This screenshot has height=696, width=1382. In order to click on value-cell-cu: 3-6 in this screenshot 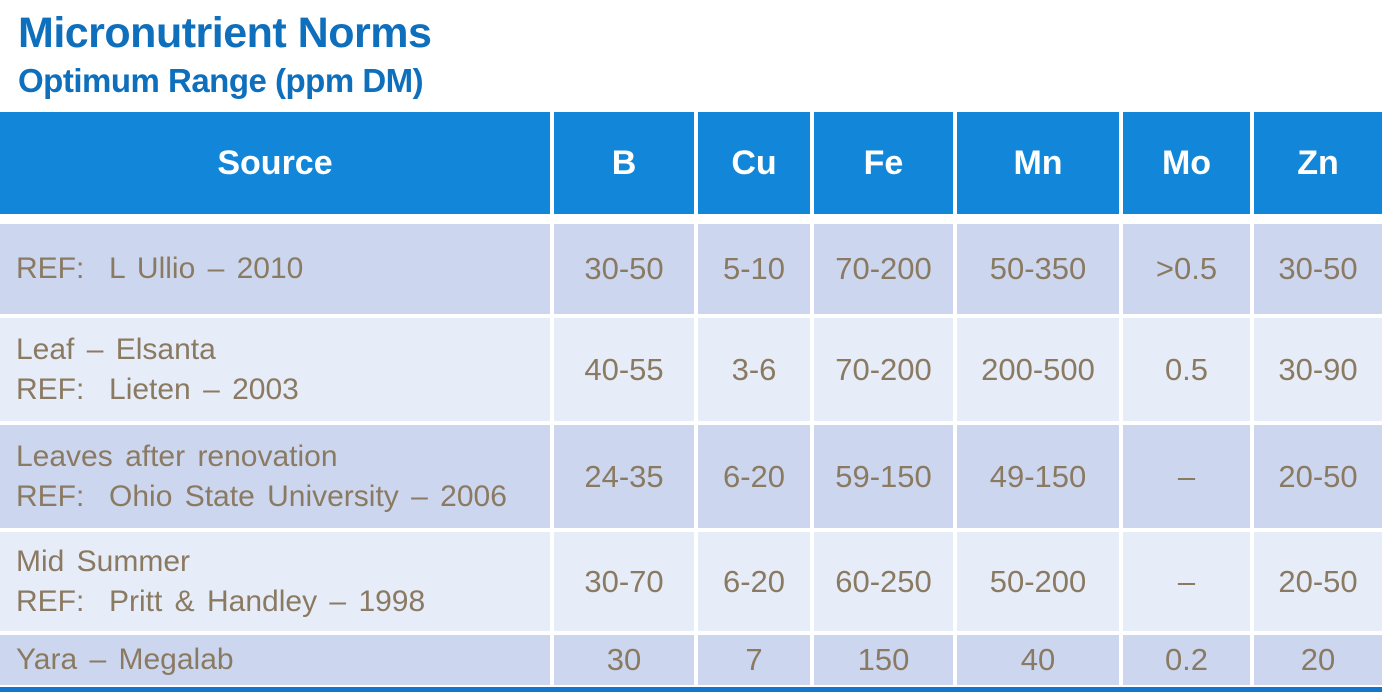, I will do `click(756, 371)`.